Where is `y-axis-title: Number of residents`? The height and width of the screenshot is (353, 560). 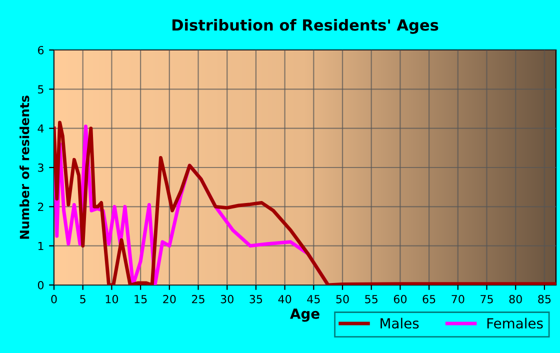 y-axis-title: Number of residents is located at coordinates (25, 167).